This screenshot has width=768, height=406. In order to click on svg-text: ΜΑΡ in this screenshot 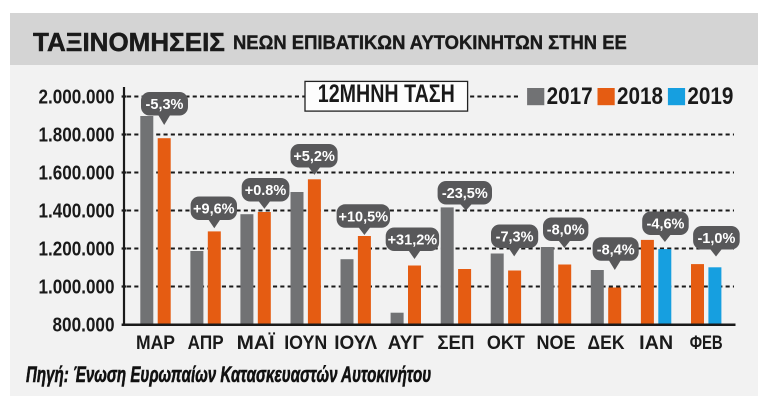, I will do `click(155, 343)`.